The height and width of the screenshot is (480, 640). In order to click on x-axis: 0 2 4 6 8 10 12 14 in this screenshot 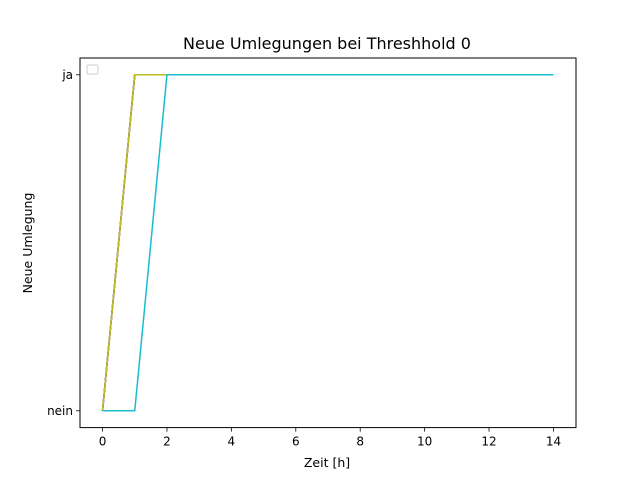, I will do `click(330, 438)`.